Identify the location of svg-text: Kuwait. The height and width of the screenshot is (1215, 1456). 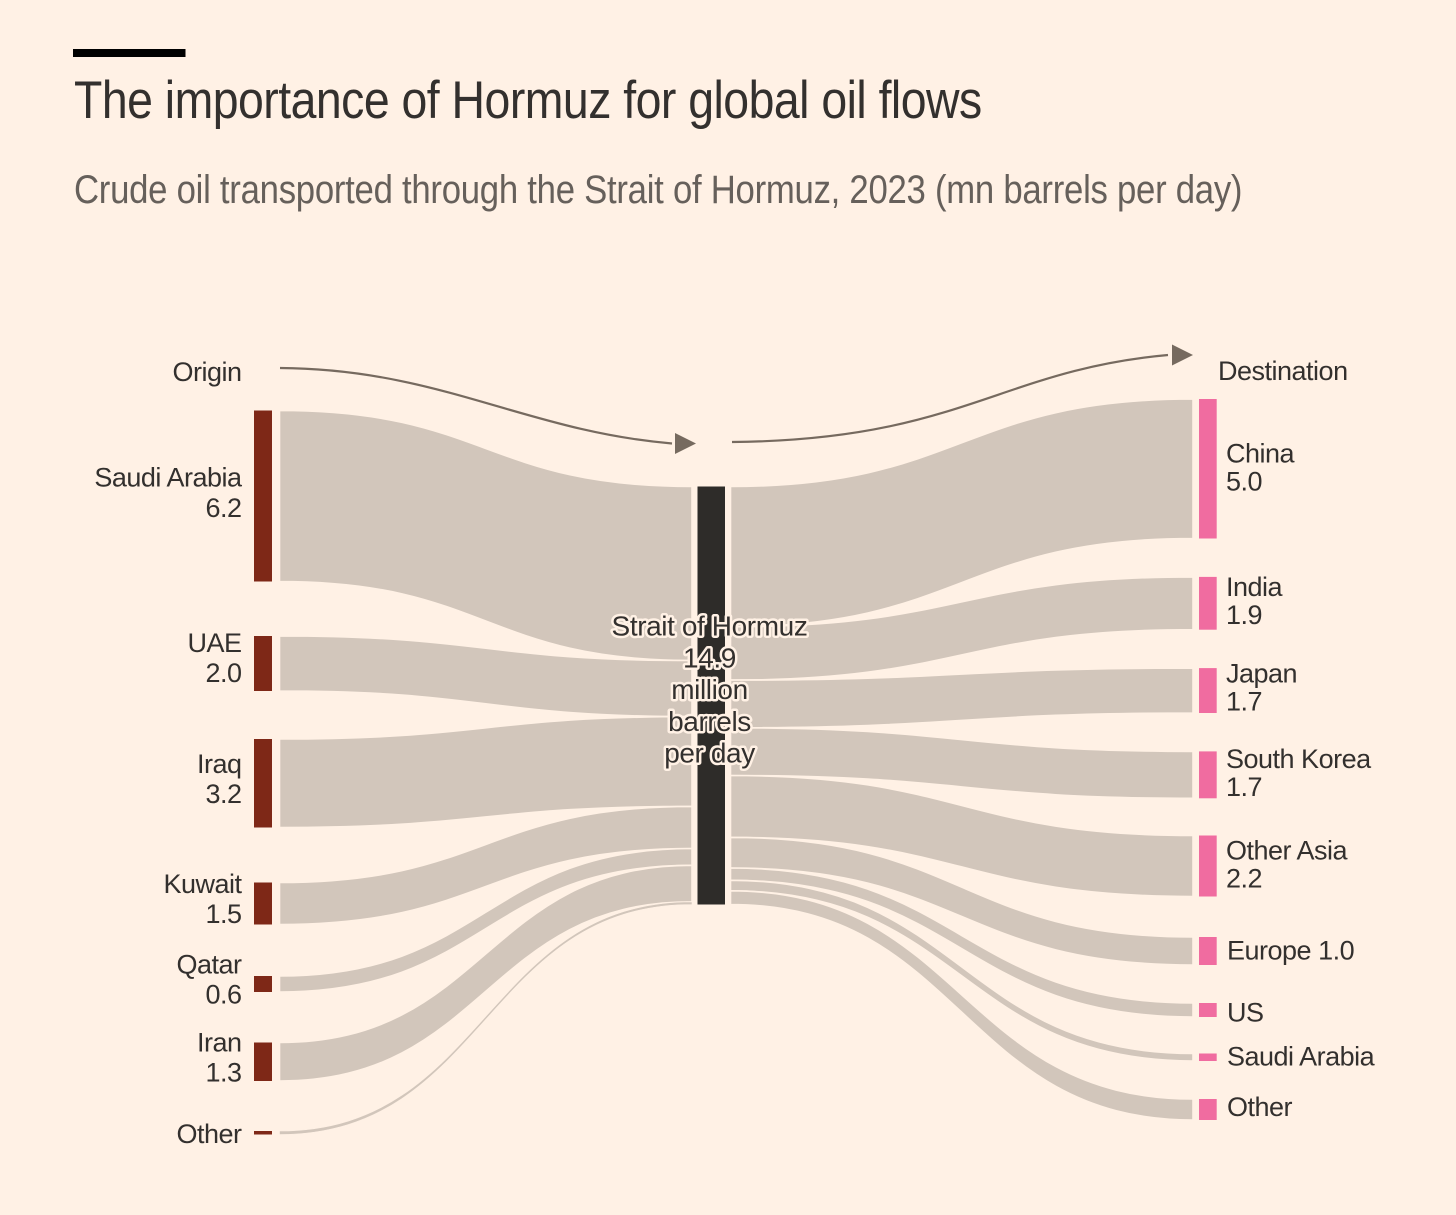
(202, 884).